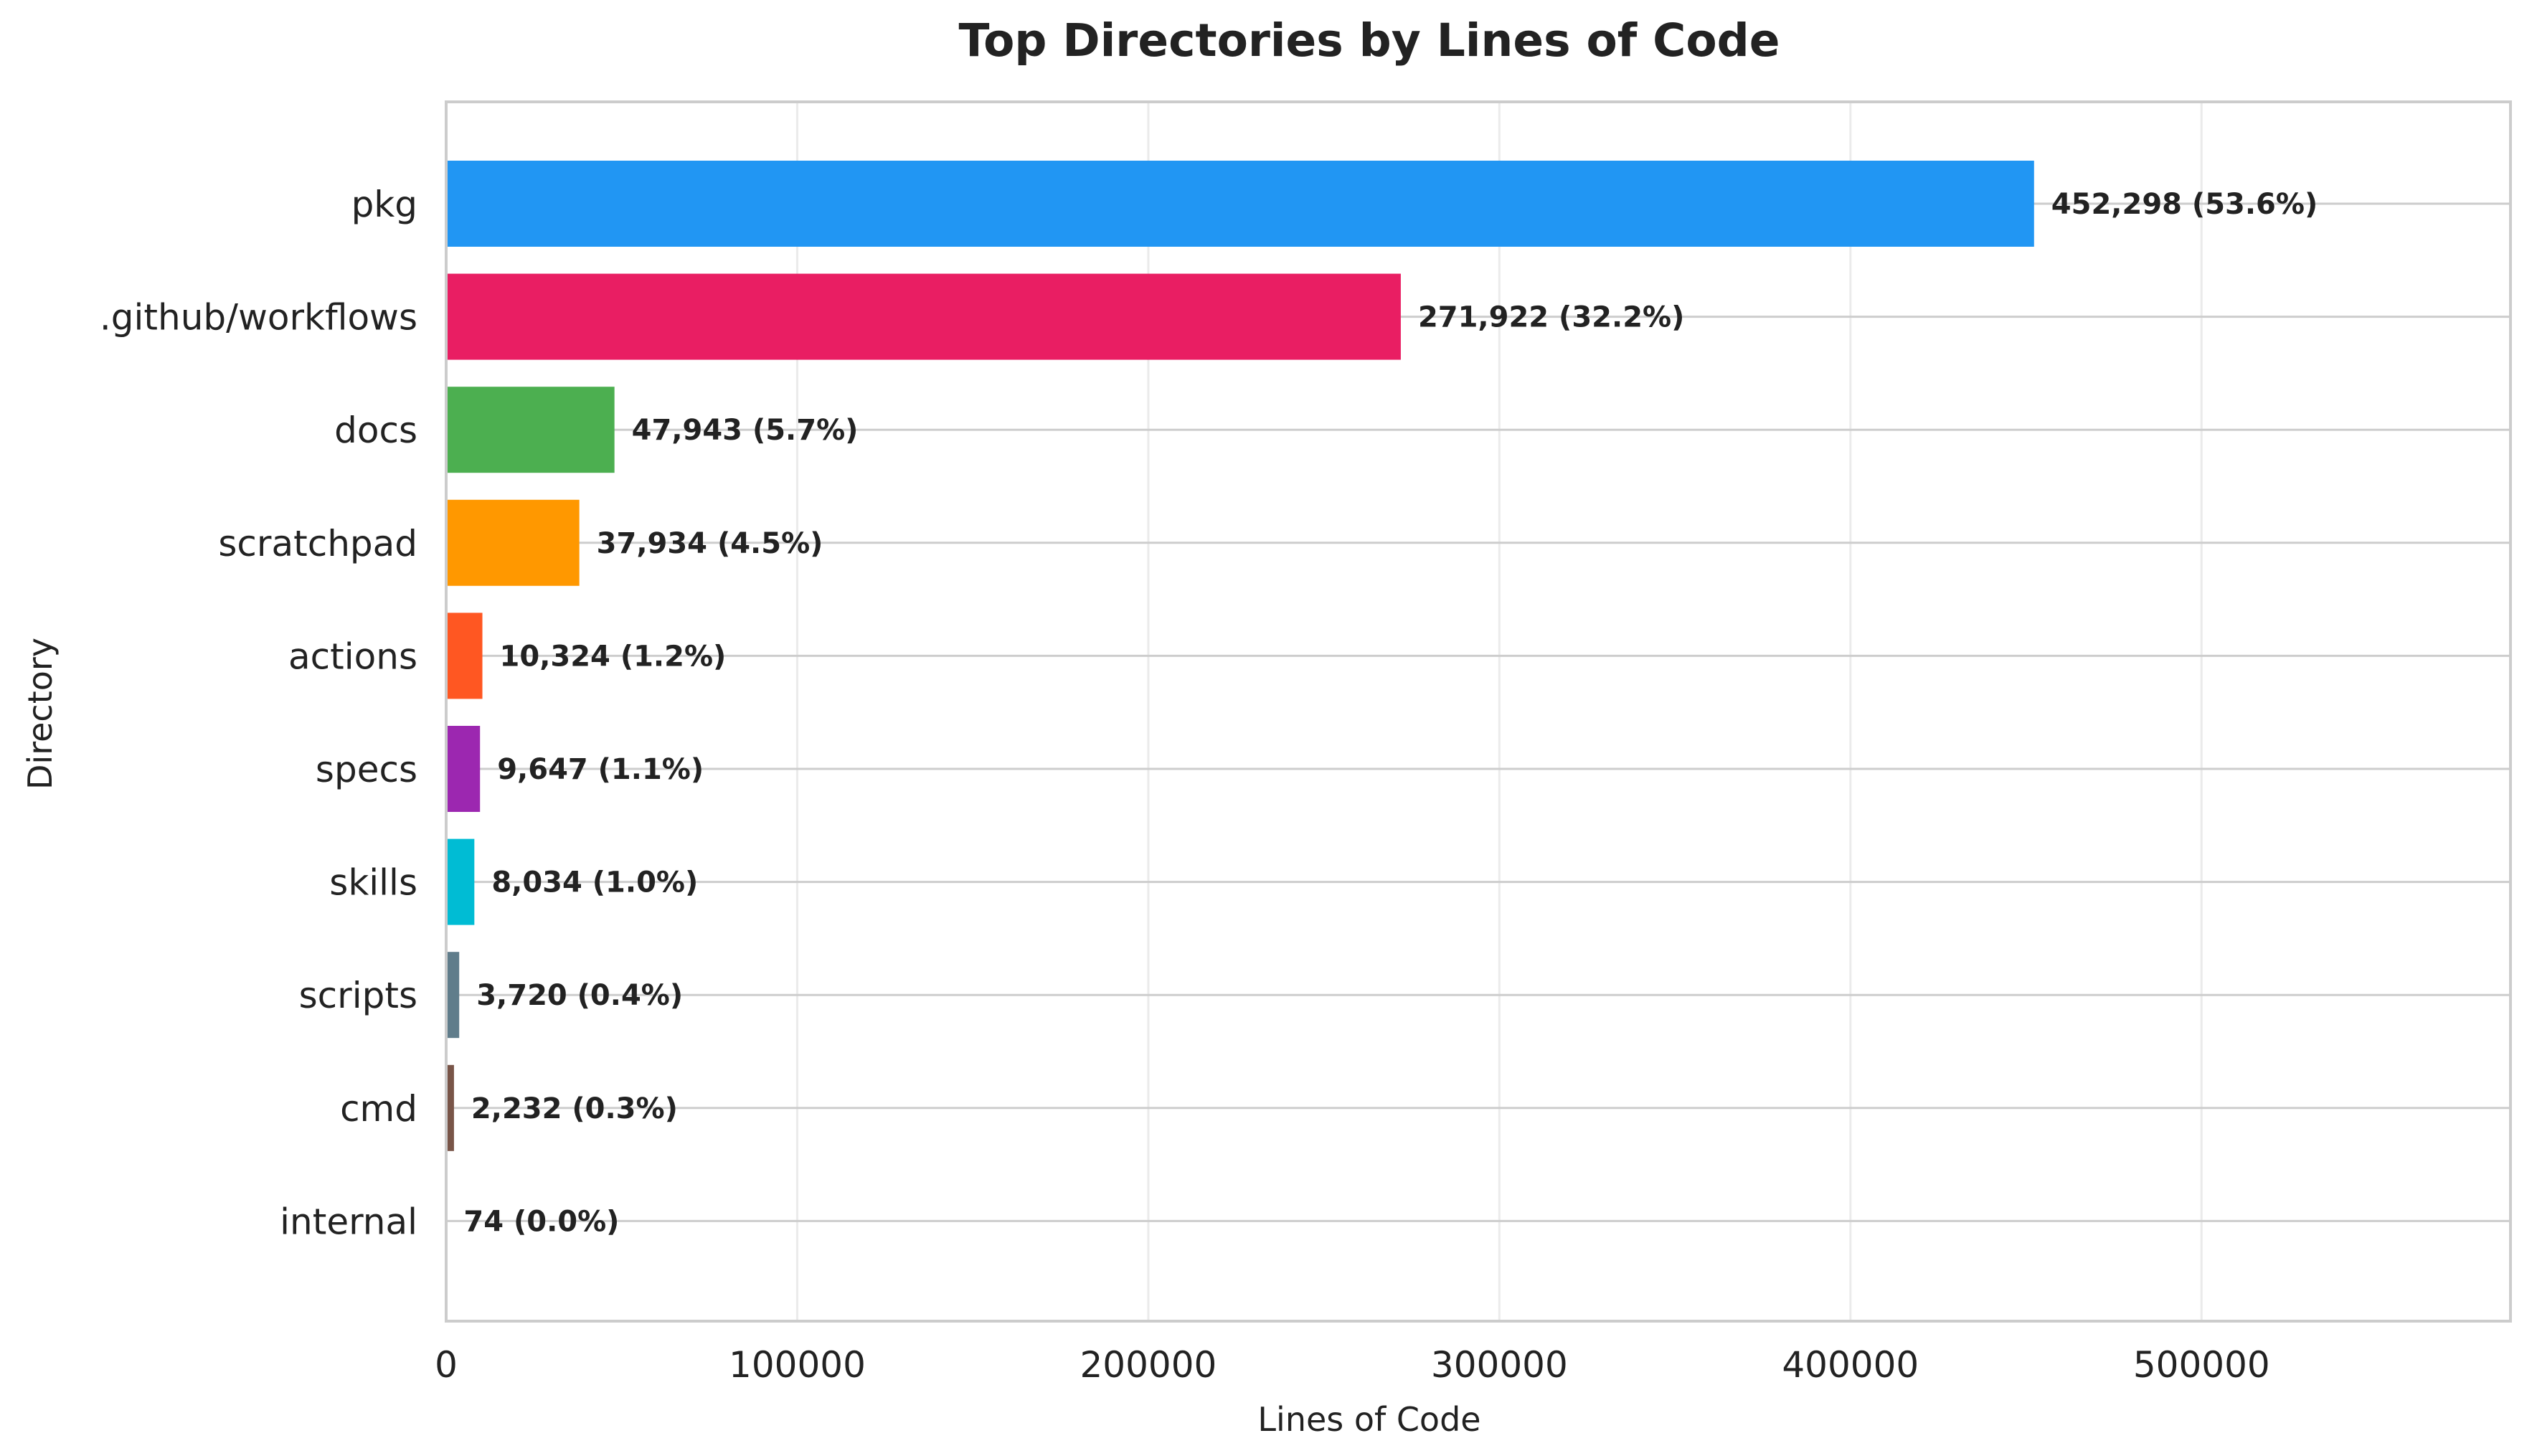 This screenshot has width=2532, height=1456. I want to click on x-axis-label: Lines of Code, so click(1368, 1419).